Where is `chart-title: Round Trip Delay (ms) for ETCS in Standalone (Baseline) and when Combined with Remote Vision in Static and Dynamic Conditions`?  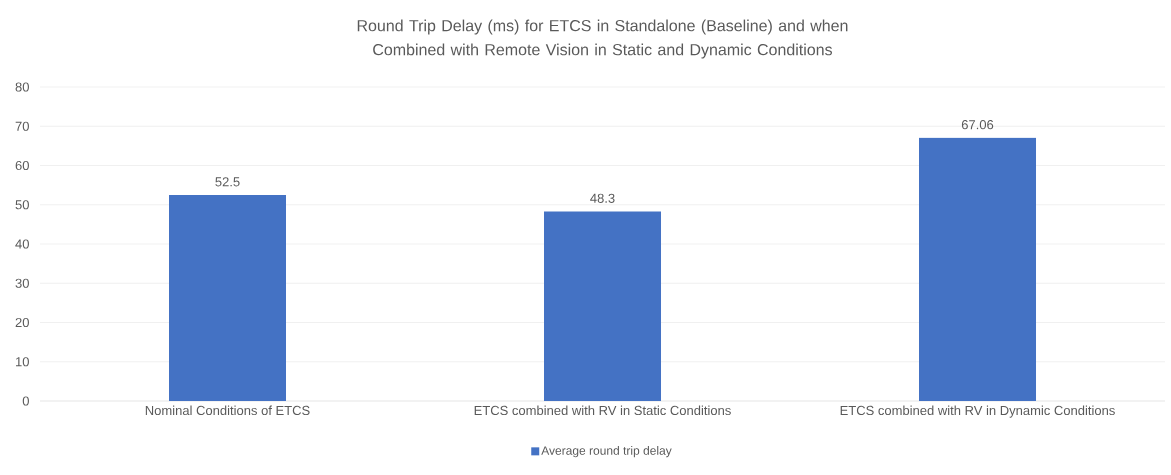
chart-title: Round Trip Delay (ms) for ETCS in Standalone (Baseline) and when Combined with Remote Vision in Static and Dynamic Conditions is located at coordinates (602, 39).